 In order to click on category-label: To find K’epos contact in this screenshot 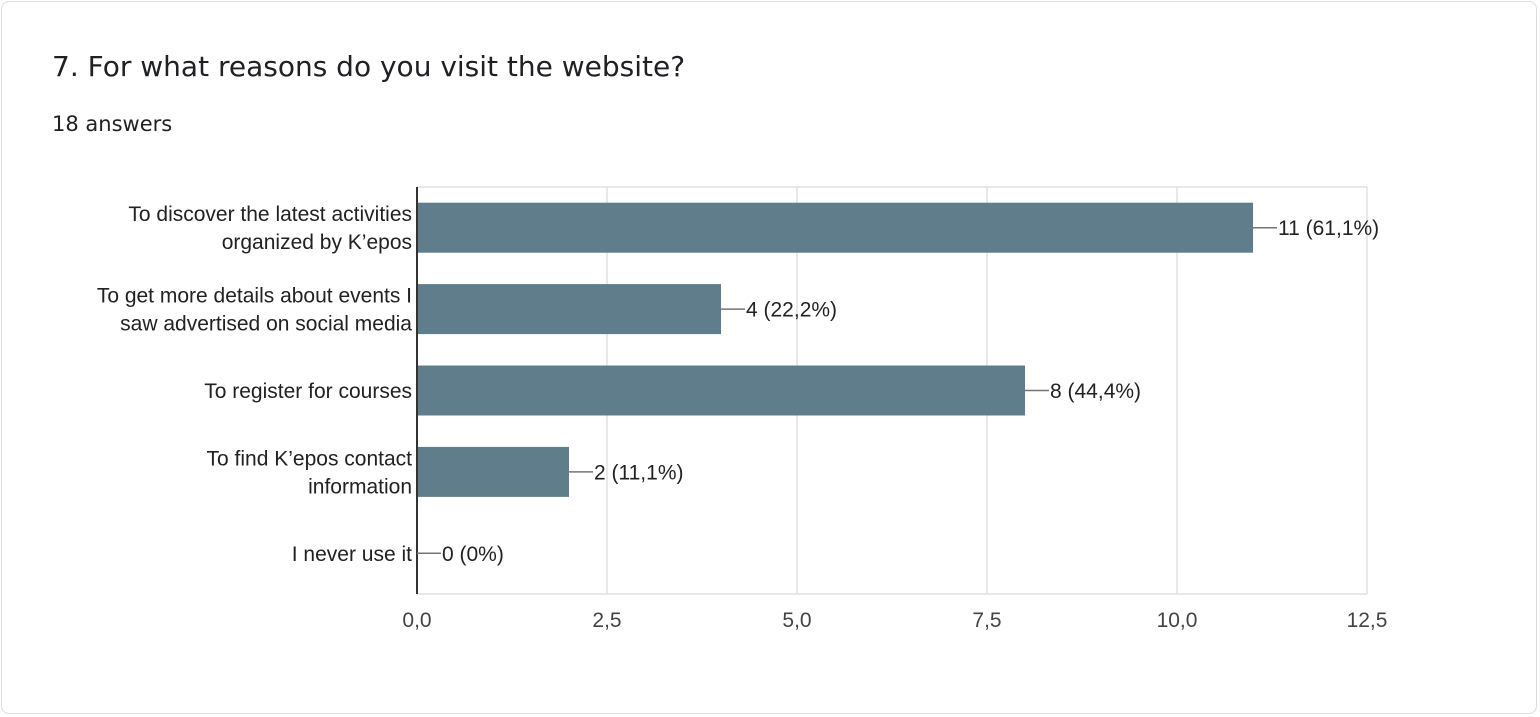, I will do `click(310, 458)`.